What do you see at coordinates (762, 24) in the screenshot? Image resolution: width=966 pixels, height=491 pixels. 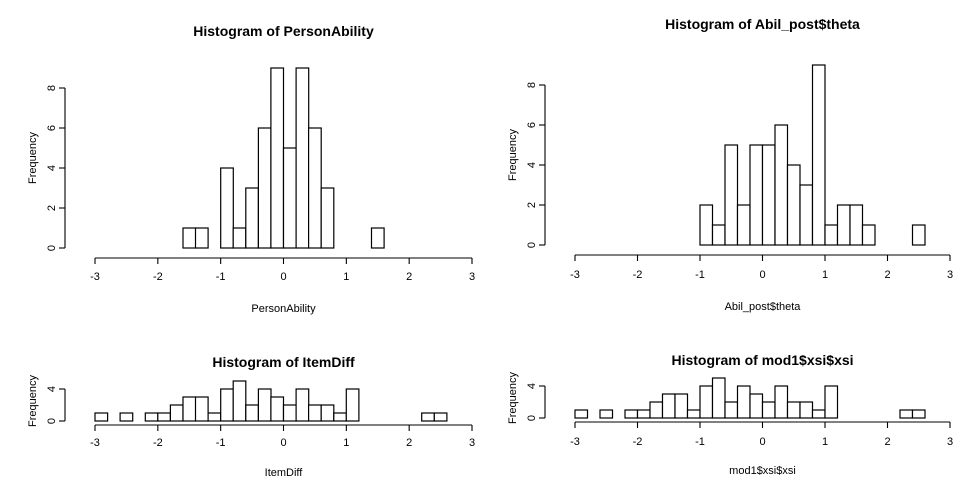 I see `chart-title: Histogram of Abil_post$theta` at bounding box center [762, 24].